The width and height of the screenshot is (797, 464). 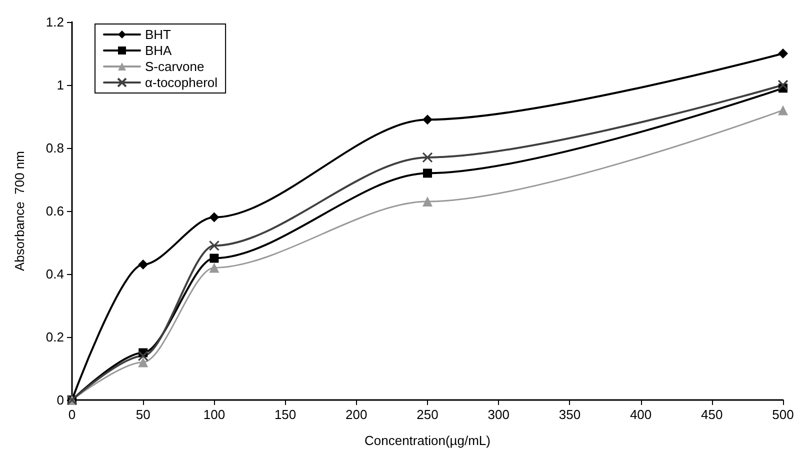 What do you see at coordinates (60, 400) in the screenshot?
I see `y-tick-label: 0` at bounding box center [60, 400].